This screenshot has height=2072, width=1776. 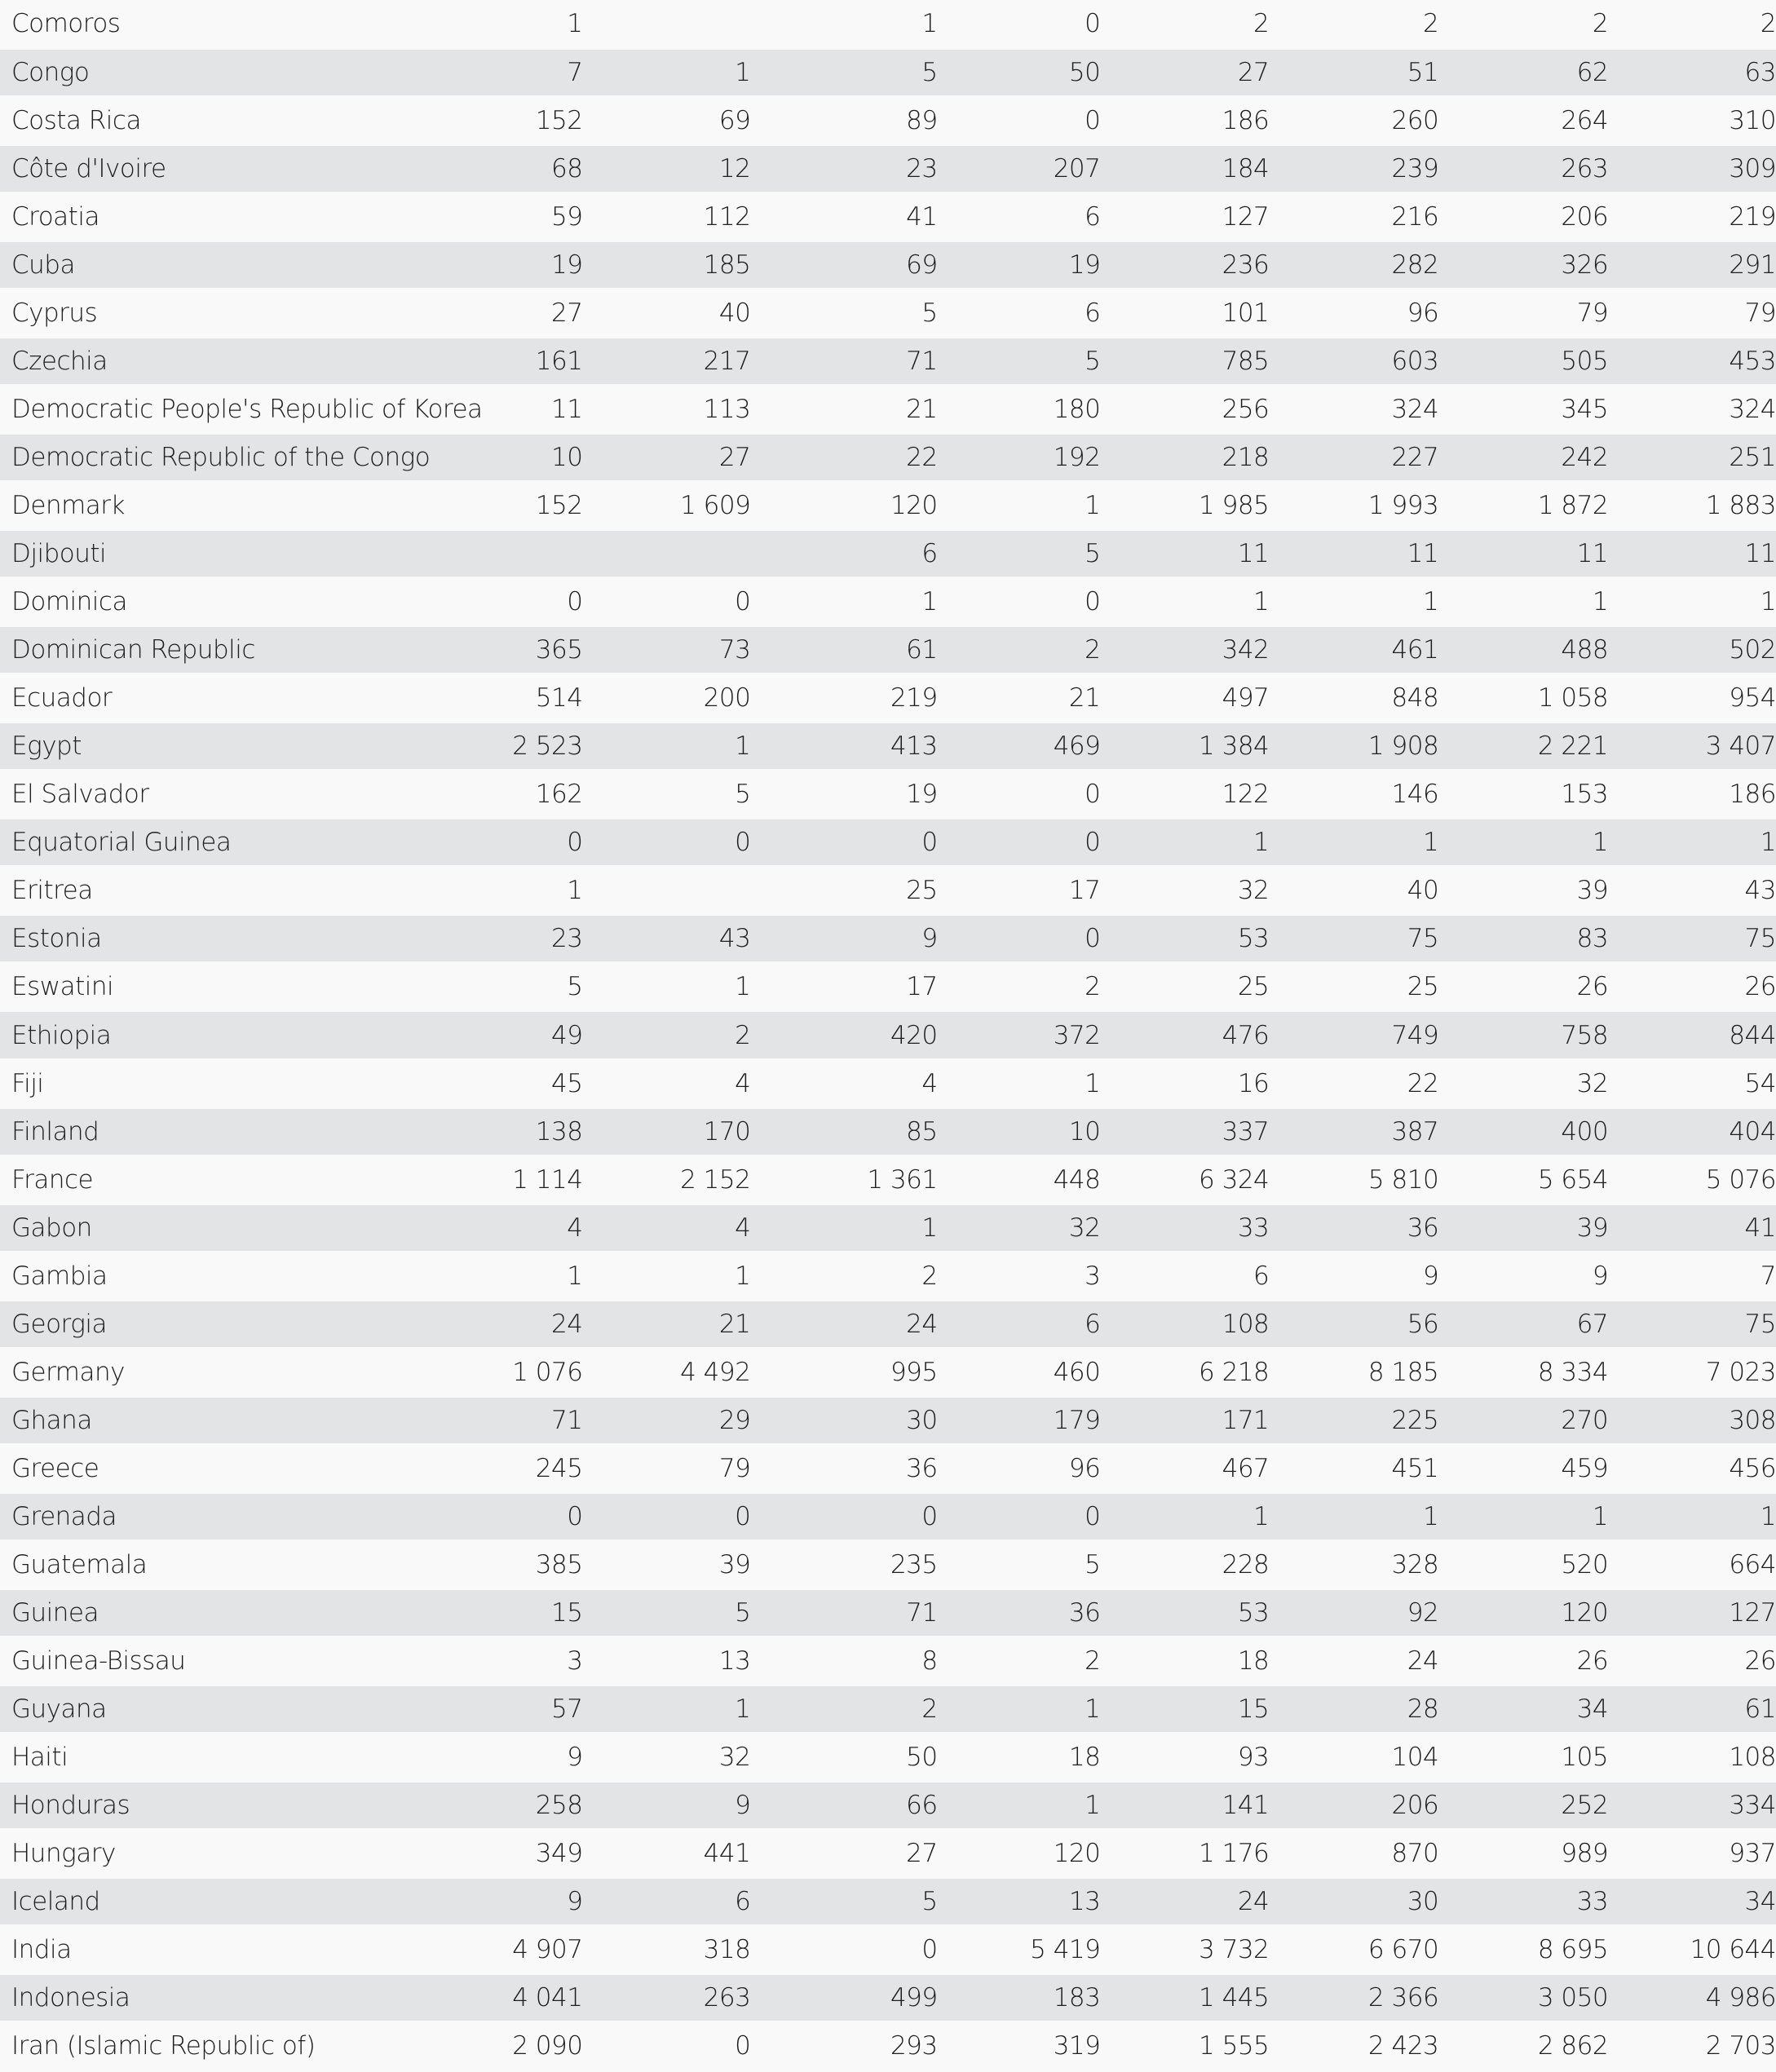 What do you see at coordinates (1523, 313) in the screenshot?
I see `value-cell: 79` at bounding box center [1523, 313].